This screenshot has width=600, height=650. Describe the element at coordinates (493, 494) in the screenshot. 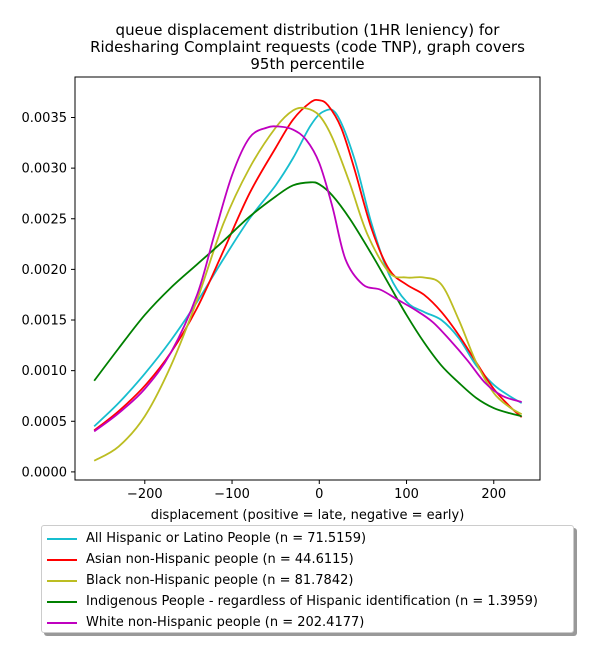

I see `x-tick-label: 200` at that location.